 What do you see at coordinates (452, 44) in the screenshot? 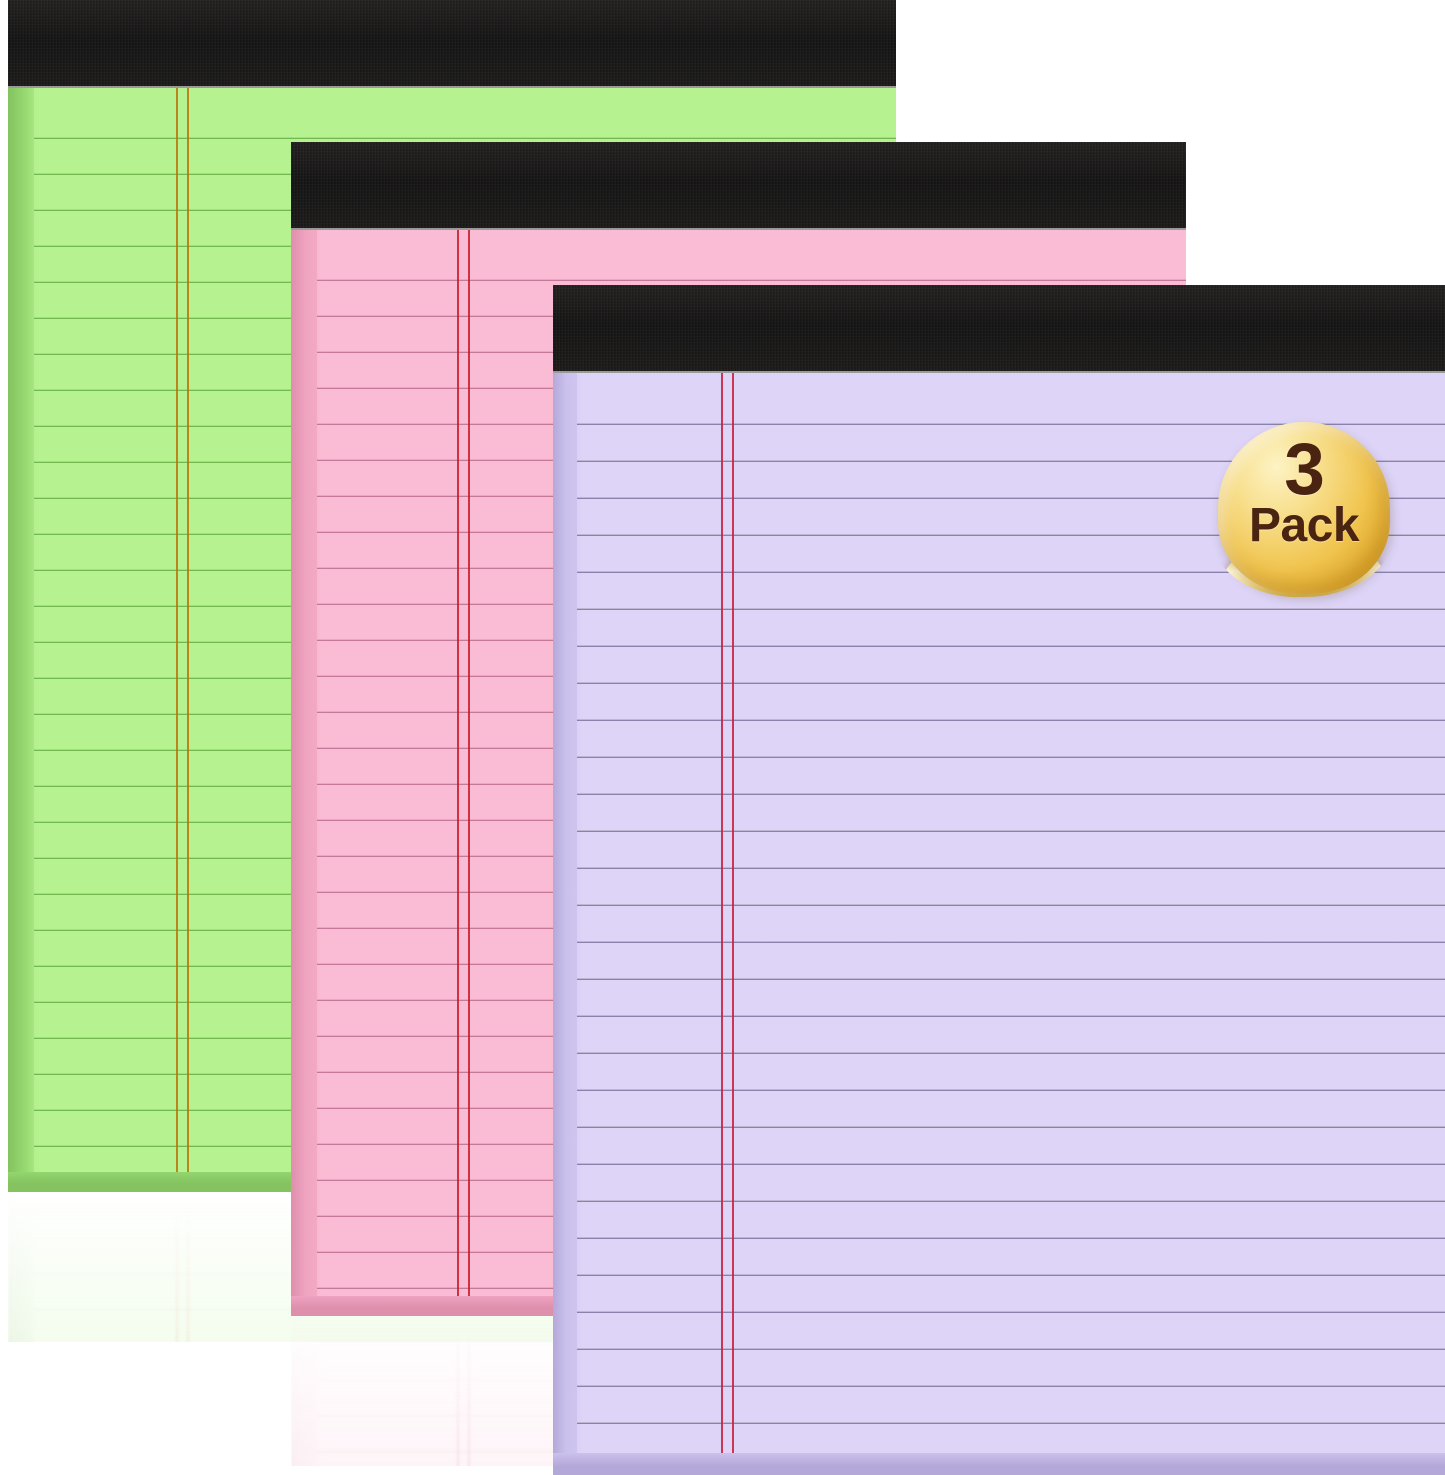
I see `notepad-green-binding` at bounding box center [452, 44].